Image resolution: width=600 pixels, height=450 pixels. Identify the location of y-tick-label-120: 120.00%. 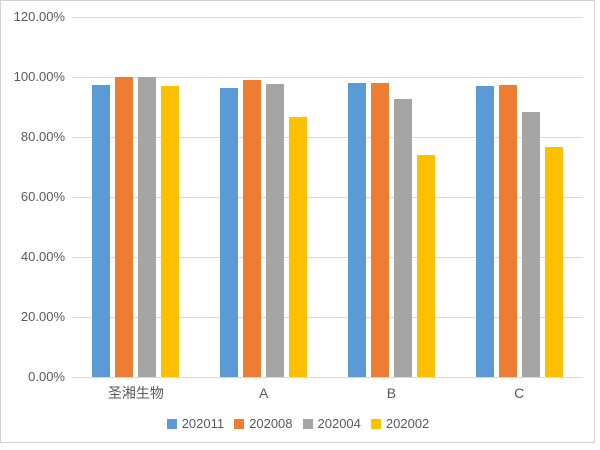
(39, 16).